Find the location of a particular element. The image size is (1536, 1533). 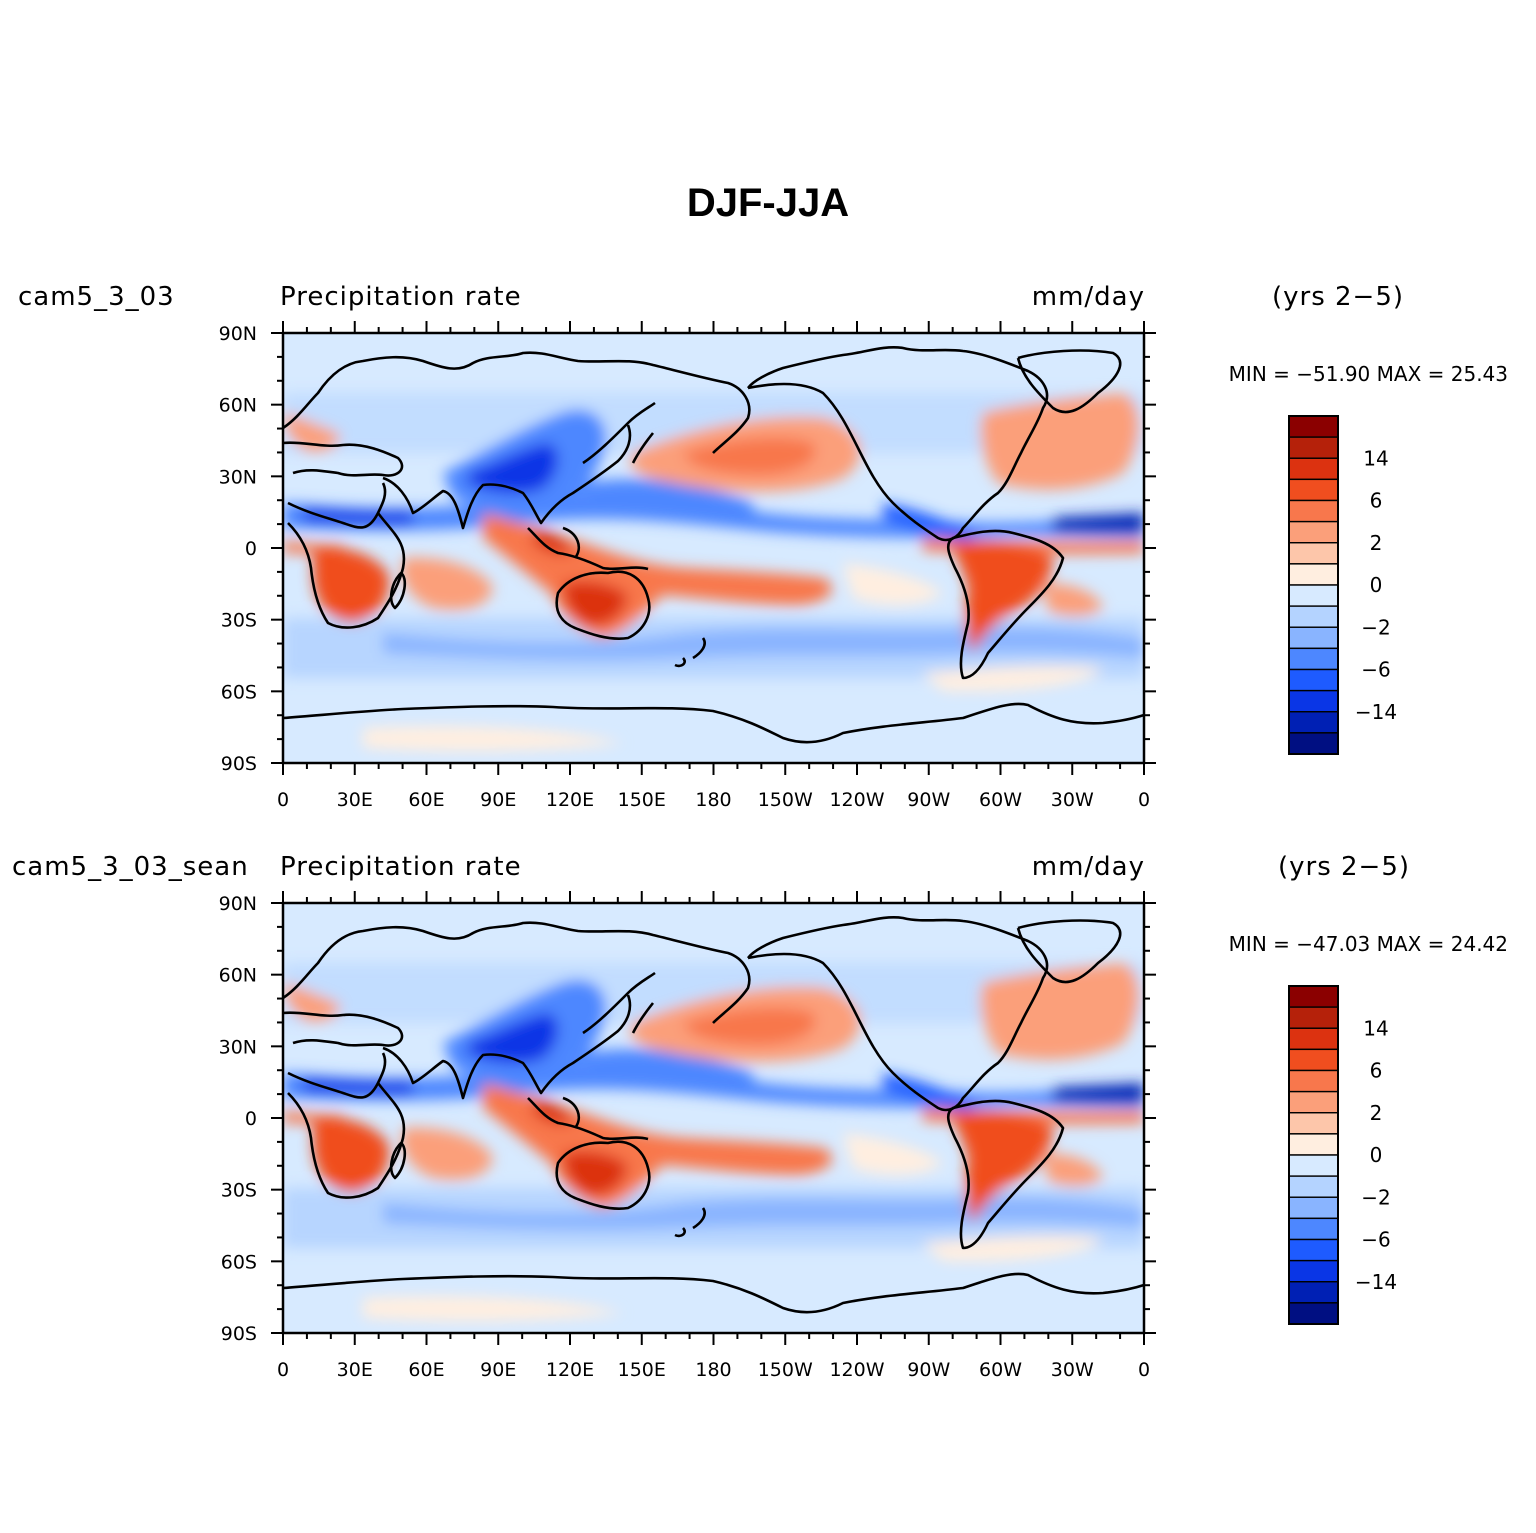

x-tick-label: 120E is located at coordinates (570, 800).